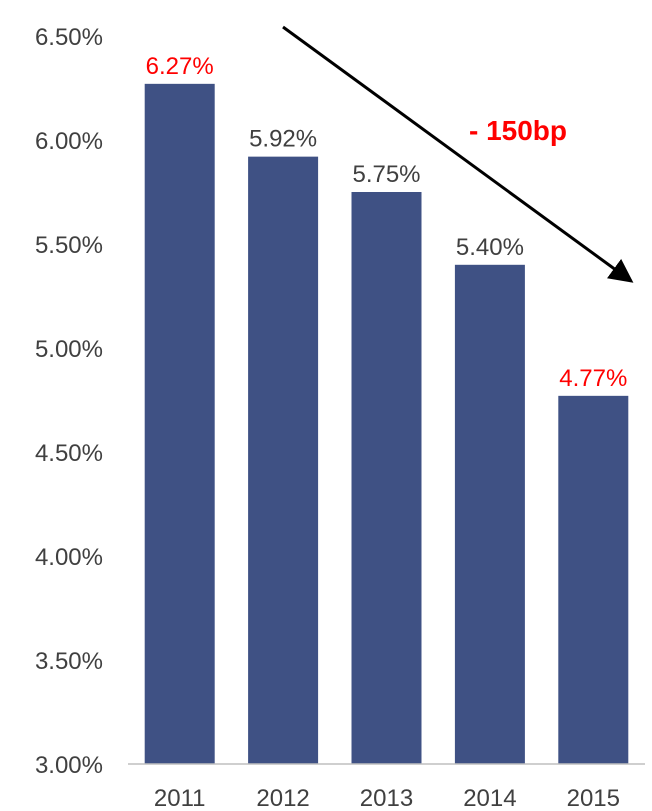 This screenshot has height=811, width=652. I want to click on x-tick-label: 2012, so click(282, 798).